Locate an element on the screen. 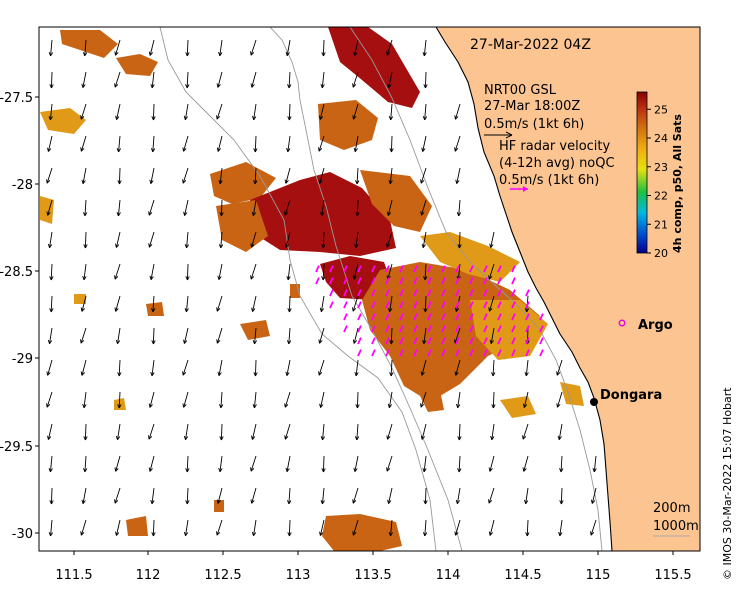  dongara-marker is located at coordinates (594, 402).